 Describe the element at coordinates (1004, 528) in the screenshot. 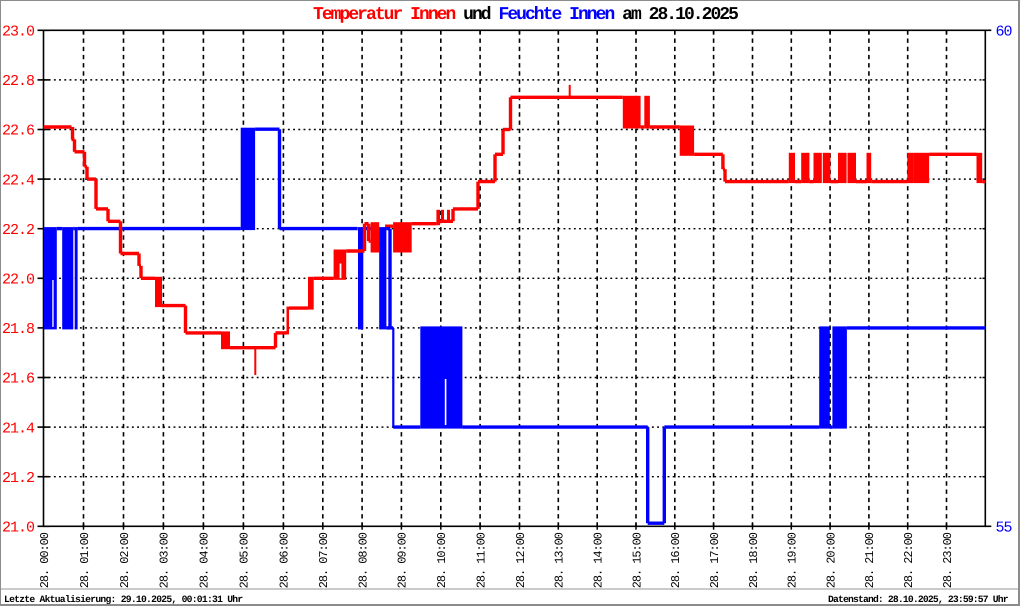

I see `svg-text: 55` at that location.